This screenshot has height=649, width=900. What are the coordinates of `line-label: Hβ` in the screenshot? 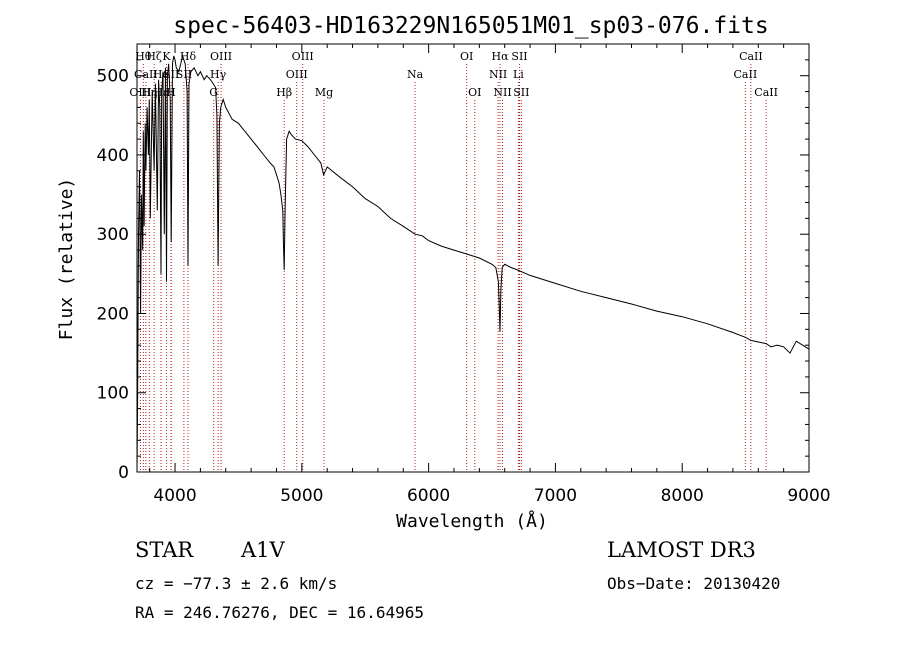 It's located at (284, 92).